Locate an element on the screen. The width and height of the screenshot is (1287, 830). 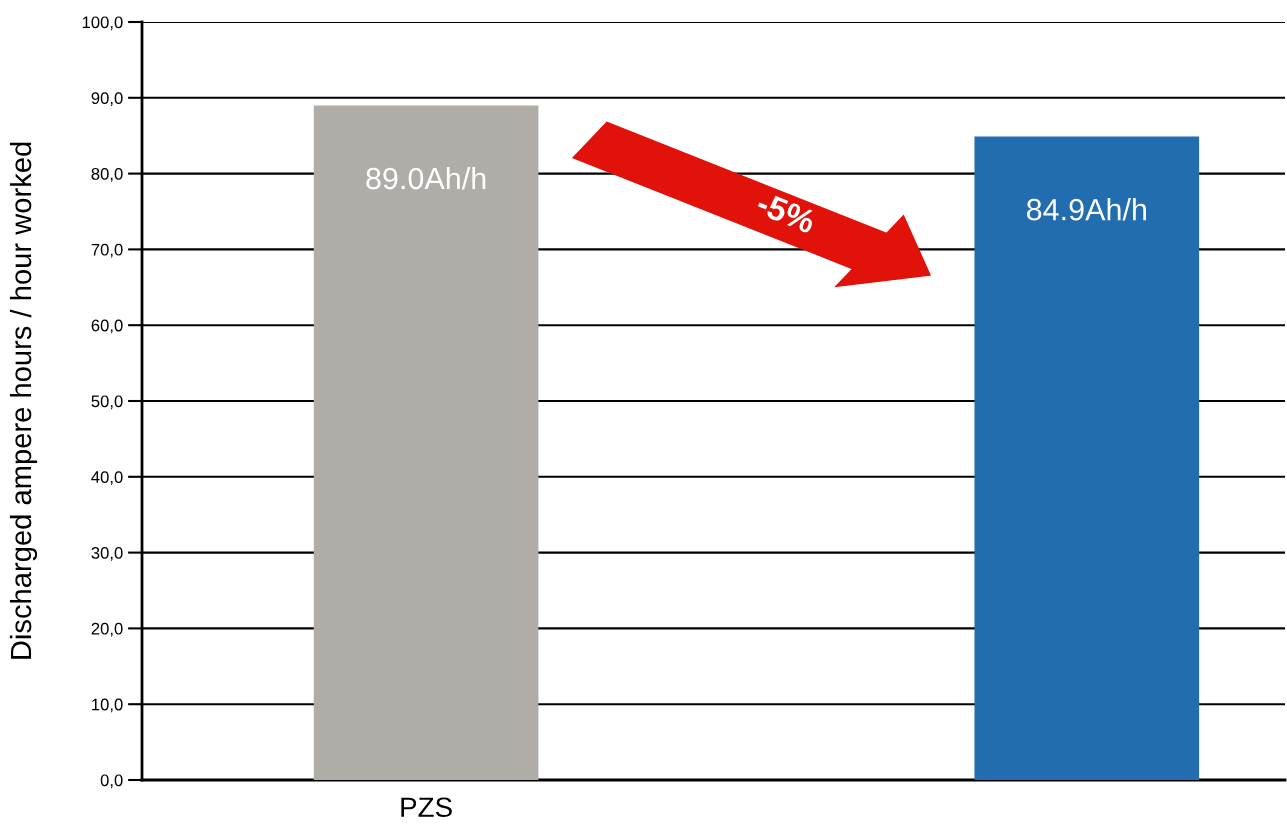
data-label: 84.9Ah/h is located at coordinates (1086, 209).